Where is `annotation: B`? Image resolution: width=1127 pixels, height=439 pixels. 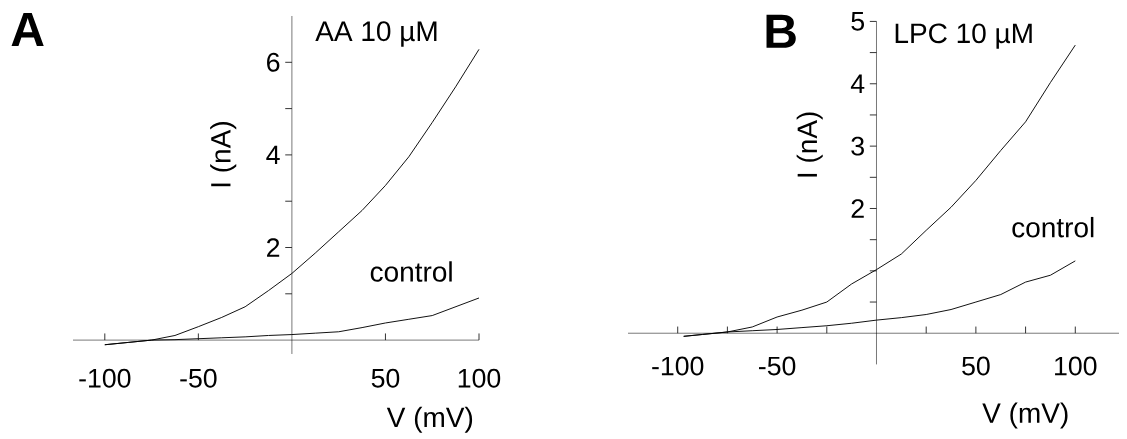
annotation: B is located at coordinates (781, 31).